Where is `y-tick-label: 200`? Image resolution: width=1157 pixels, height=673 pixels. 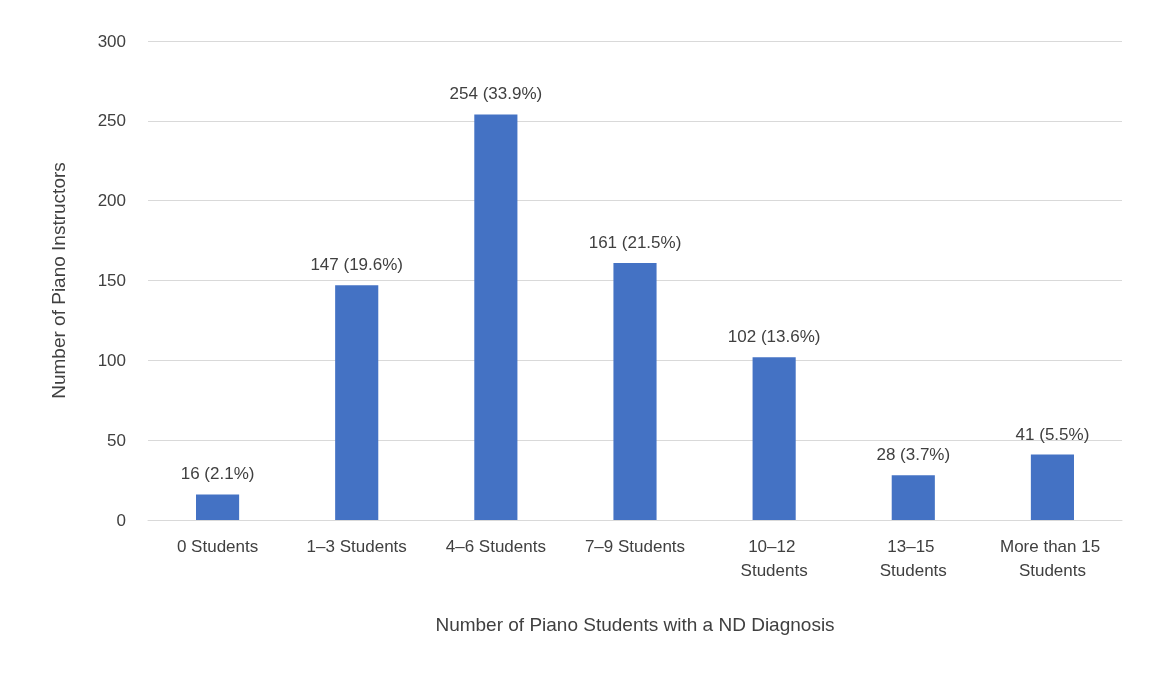 y-tick-label: 200 is located at coordinates (111, 201).